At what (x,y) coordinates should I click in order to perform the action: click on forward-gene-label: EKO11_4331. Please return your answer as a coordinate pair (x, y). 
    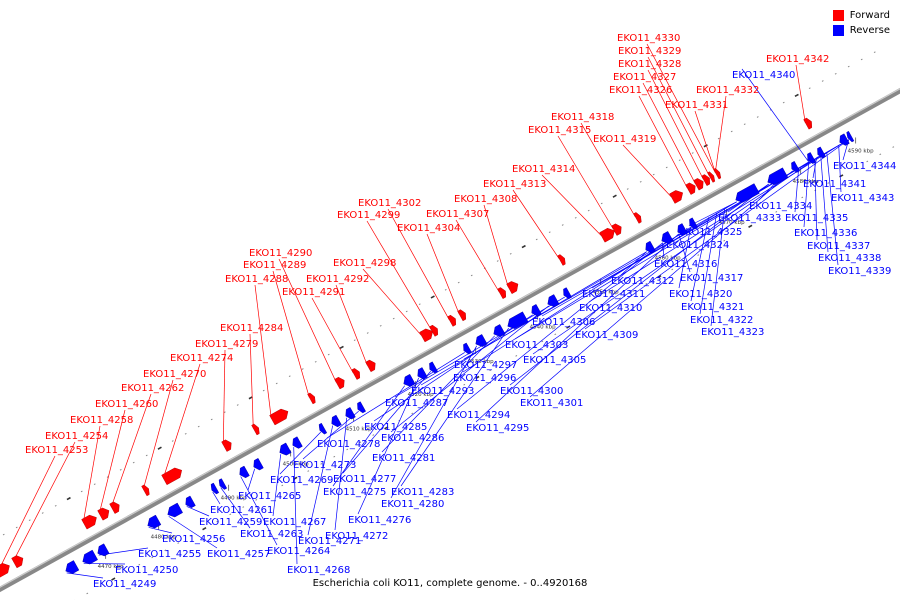
    Looking at the image, I should click on (696, 105).